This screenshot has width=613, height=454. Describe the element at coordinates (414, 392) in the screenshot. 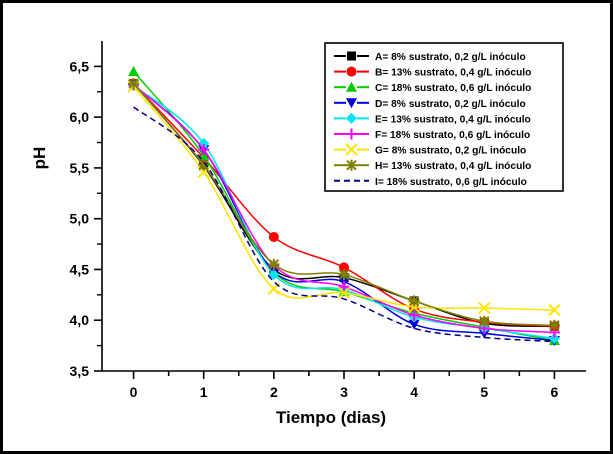

I see `x-tick-label: 4` at that location.